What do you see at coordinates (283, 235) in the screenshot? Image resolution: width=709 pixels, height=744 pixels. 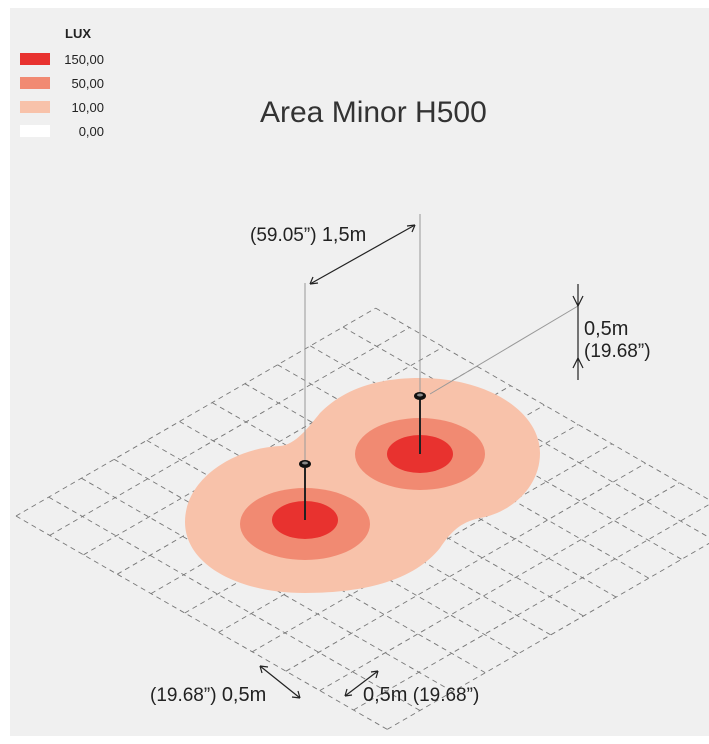 I see `spacing-imperial: (59.05”)` at bounding box center [283, 235].